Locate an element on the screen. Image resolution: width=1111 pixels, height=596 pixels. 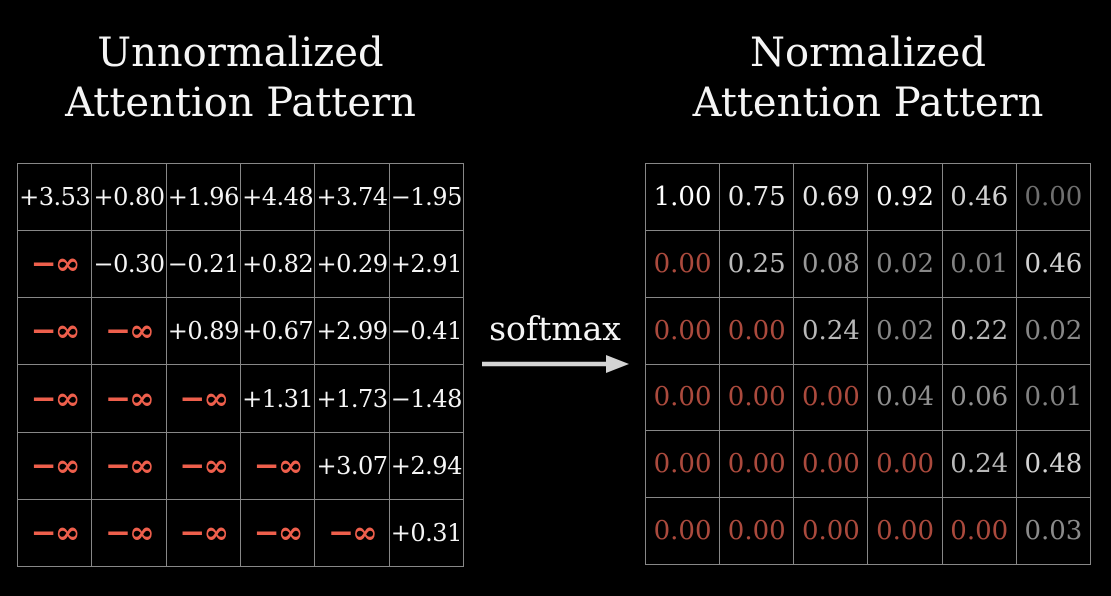
arrow-right-icon is located at coordinates (555, 364).